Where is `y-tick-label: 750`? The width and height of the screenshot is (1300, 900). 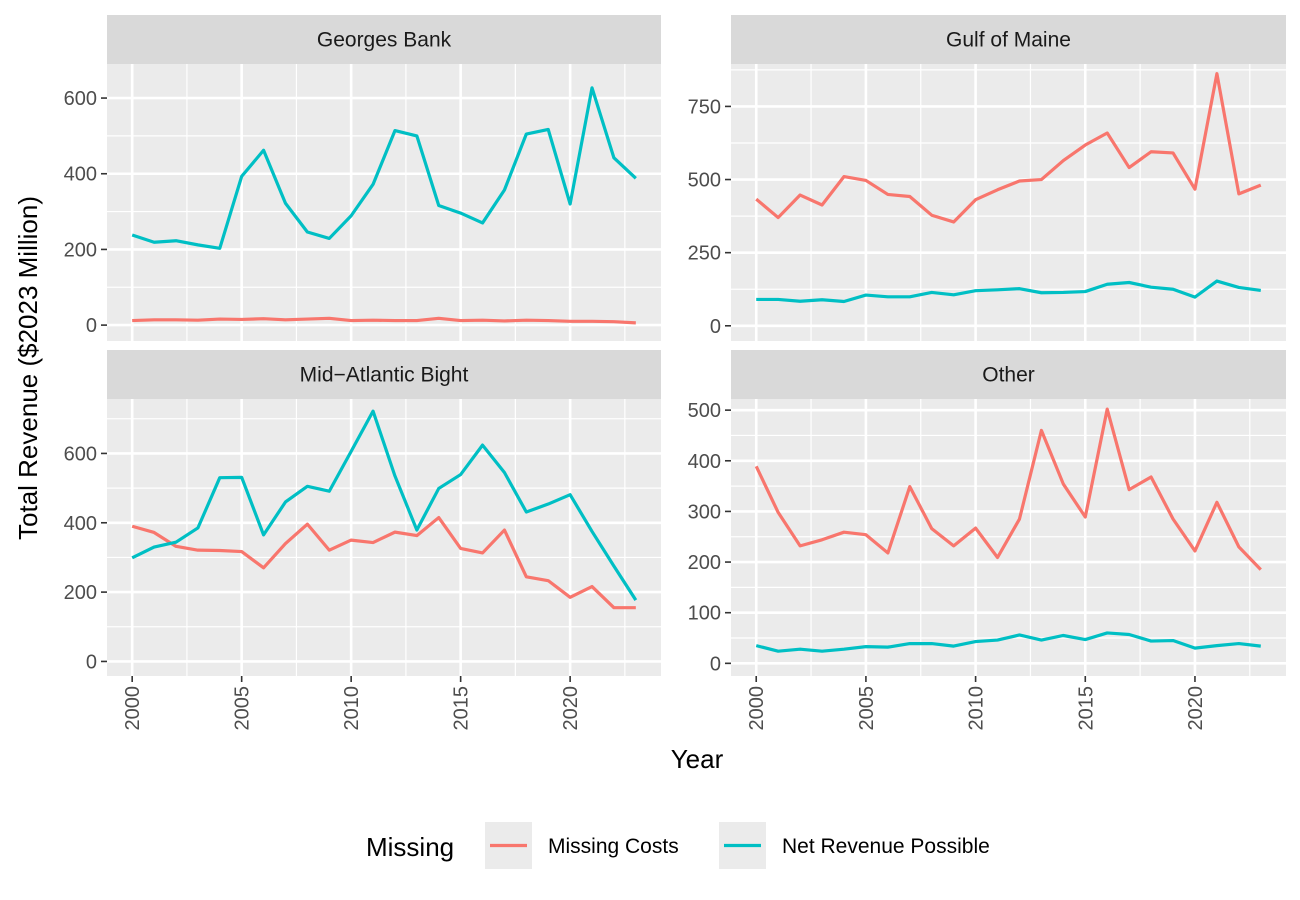
y-tick-label: 750 is located at coordinates (704, 107).